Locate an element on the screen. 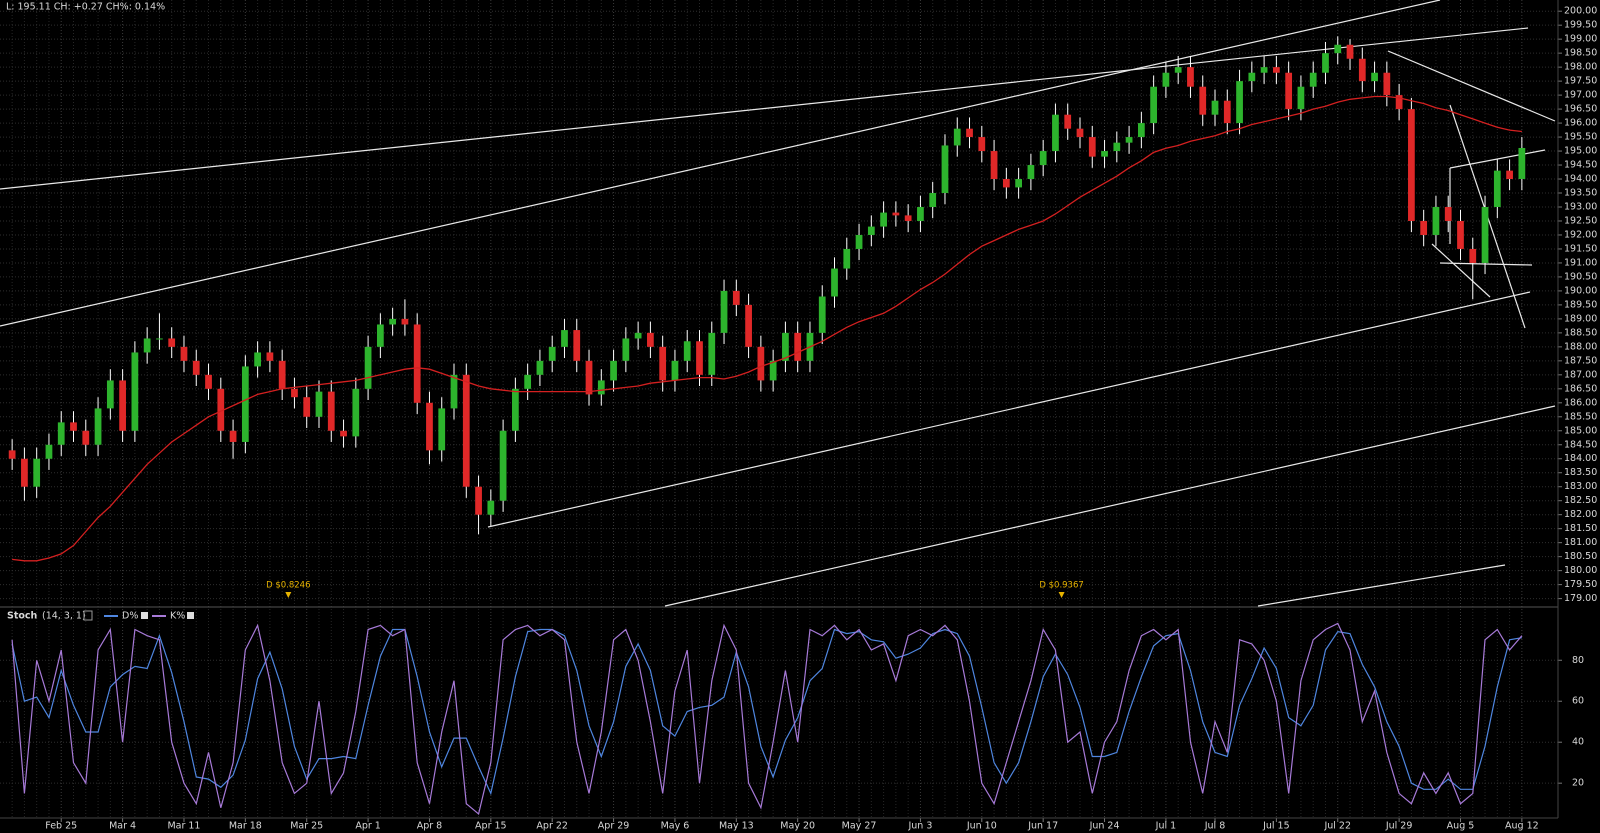 Image resolution: width=1600 pixels, height=833 pixels. x-tick-label: Mar 18 is located at coordinates (245, 826).